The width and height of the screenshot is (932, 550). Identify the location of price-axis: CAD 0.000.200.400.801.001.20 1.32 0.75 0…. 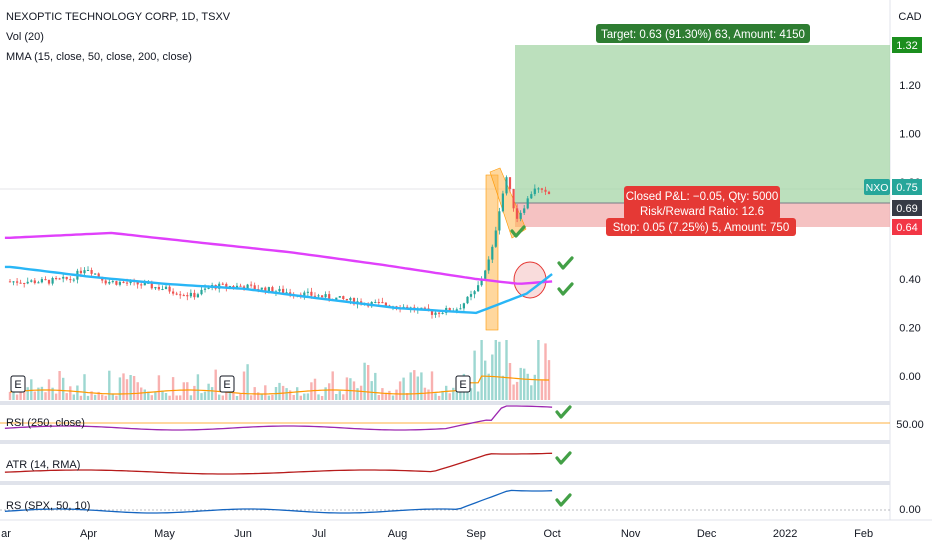
(908, 263).